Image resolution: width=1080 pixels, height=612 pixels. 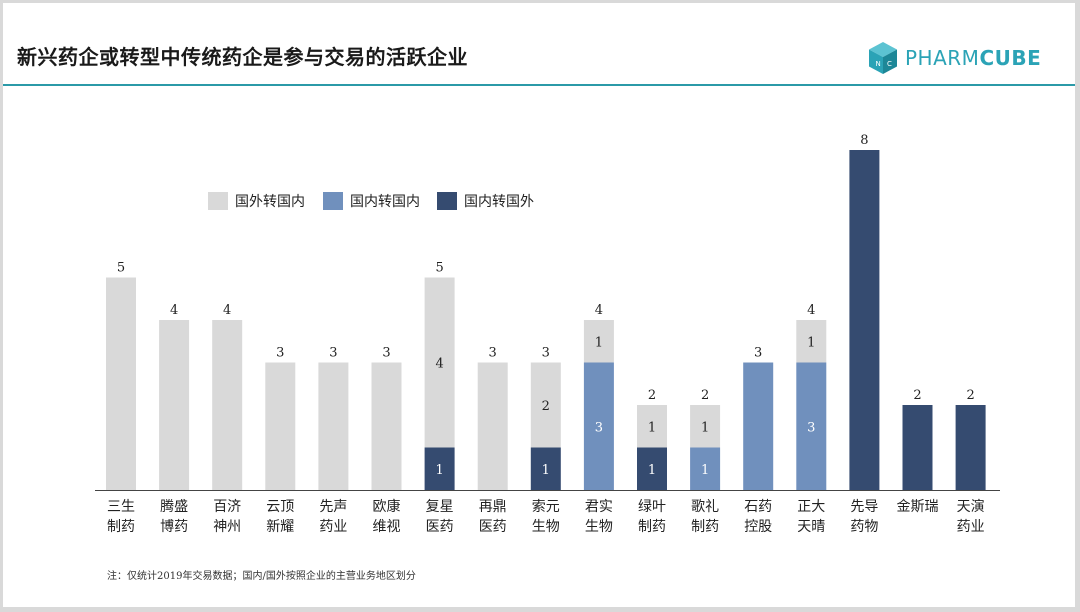 What do you see at coordinates (864, 507) in the screenshot?
I see `category-label: 先导` at bounding box center [864, 507].